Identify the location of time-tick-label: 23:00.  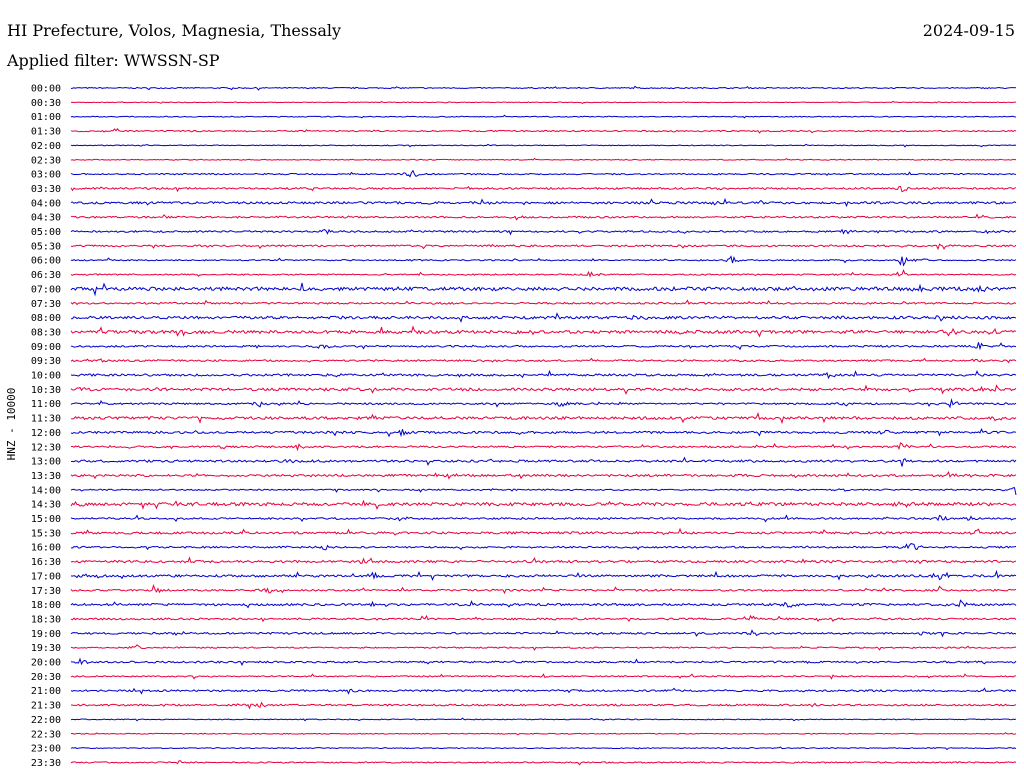
(46, 749).